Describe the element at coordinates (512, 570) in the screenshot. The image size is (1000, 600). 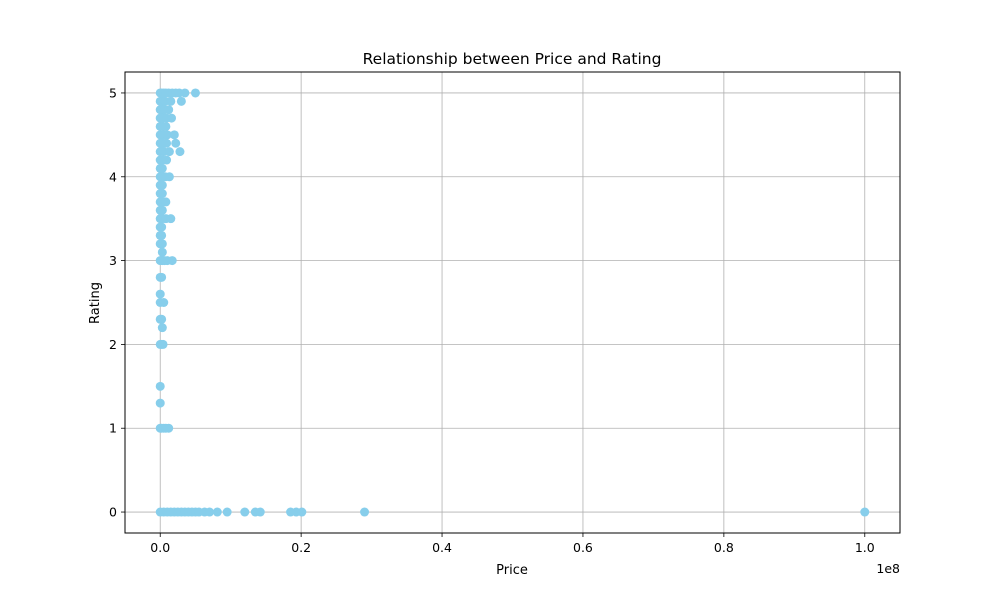
I see `x-axis-label: Price` at that location.